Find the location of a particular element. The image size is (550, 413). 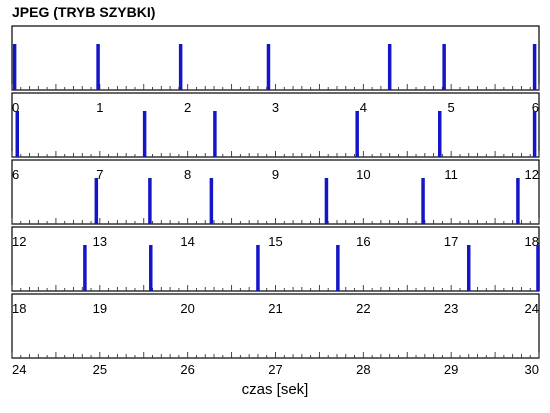

x-axis-label: czas [sek] is located at coordinates (275, 389).